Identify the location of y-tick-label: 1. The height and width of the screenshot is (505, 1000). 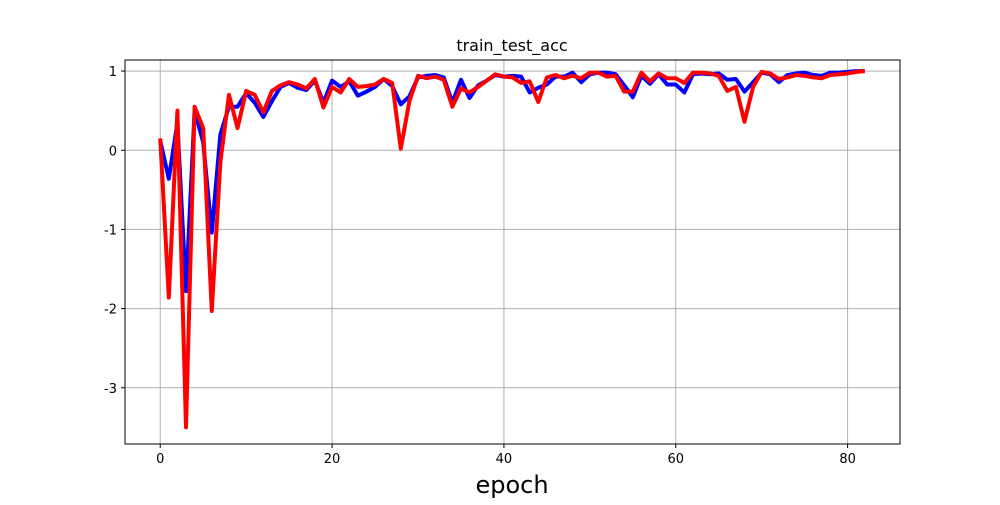
(113, 72).